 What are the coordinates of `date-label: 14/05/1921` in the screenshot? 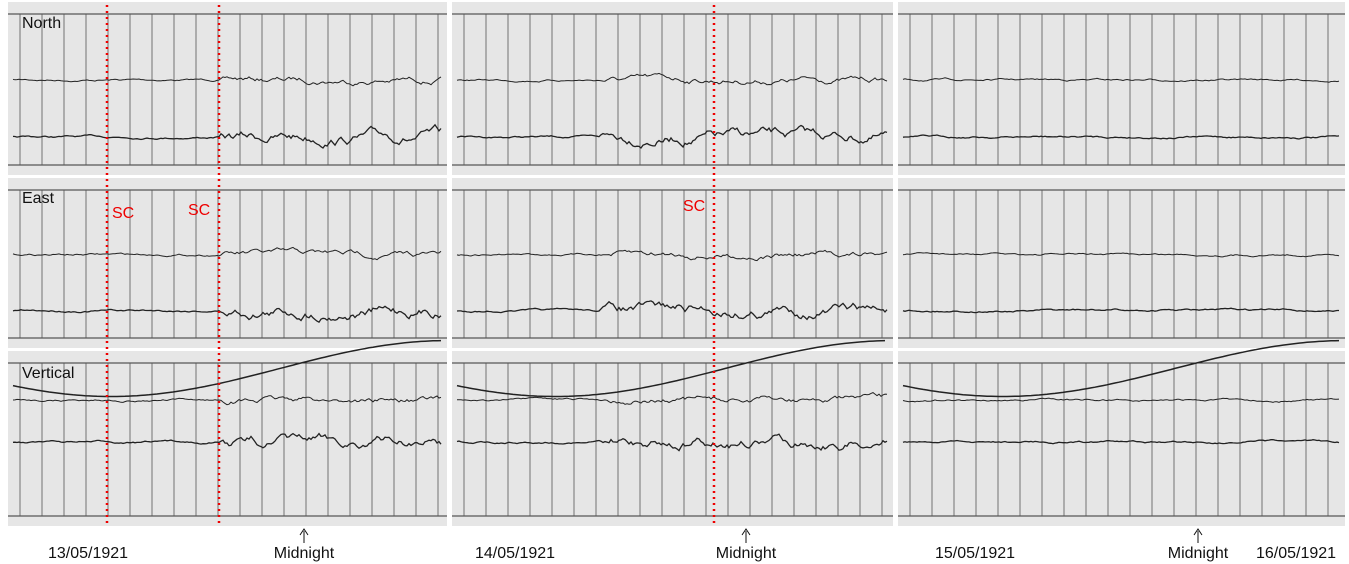 It's located at (515, 553).